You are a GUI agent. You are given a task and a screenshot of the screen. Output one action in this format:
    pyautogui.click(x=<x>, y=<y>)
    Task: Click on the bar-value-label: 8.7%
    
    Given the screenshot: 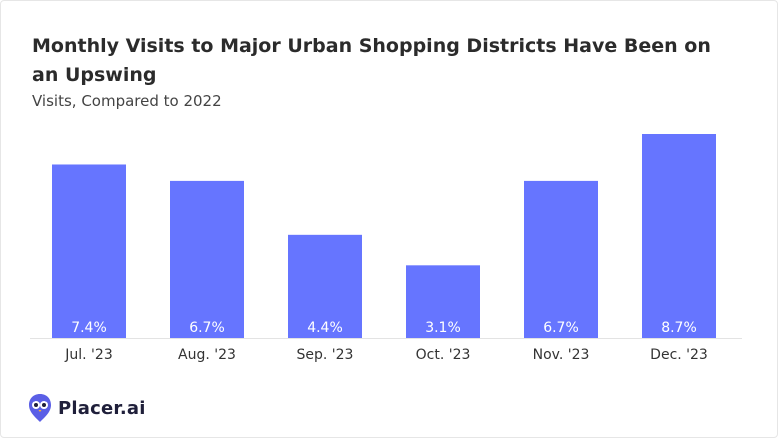 What is the action you would take?
    pyautogui.click(x=679, y=328)
    